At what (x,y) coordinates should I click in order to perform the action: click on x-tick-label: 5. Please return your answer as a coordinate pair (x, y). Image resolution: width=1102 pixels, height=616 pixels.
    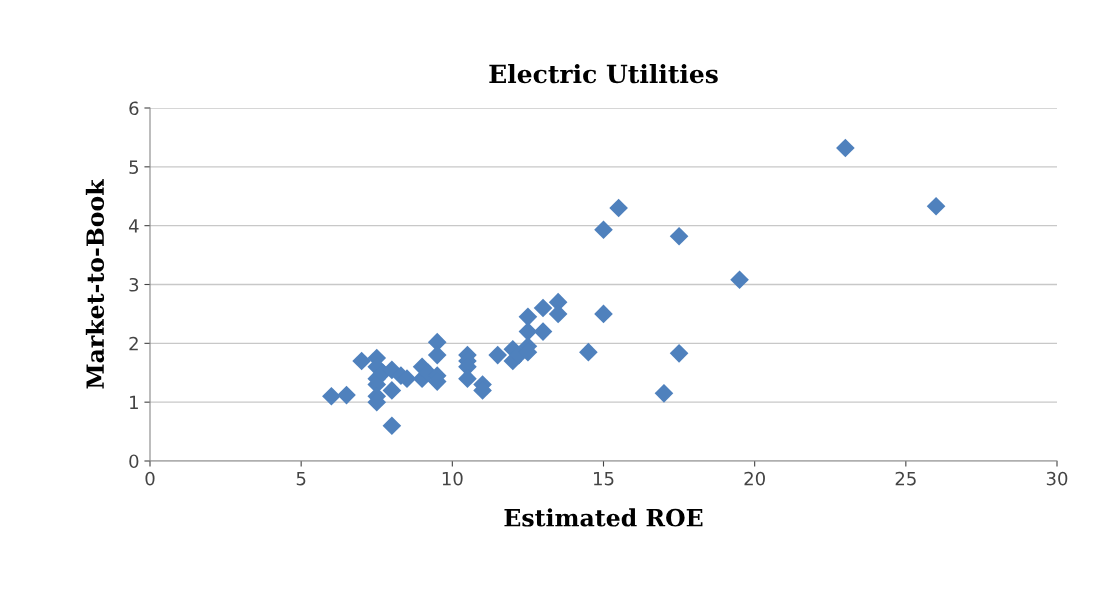
    Looking at the image, I should click on (301, 478).